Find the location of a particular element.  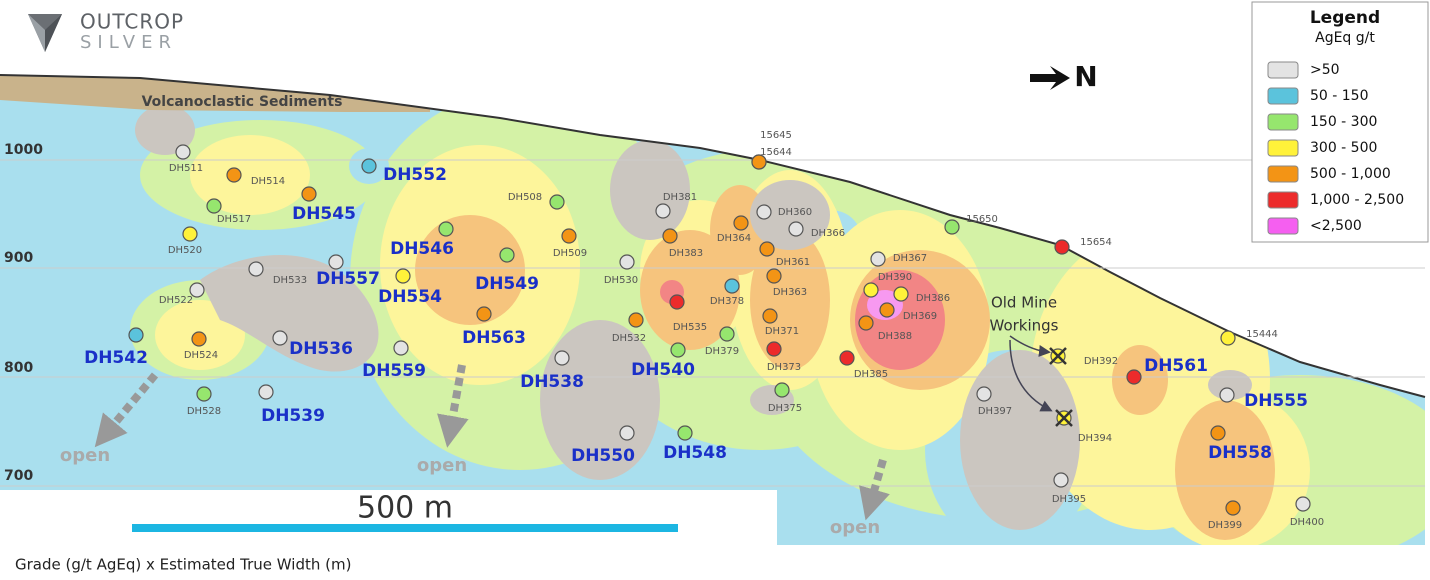

drill-hole-label: DH533 is located at coordinates (290, 280).